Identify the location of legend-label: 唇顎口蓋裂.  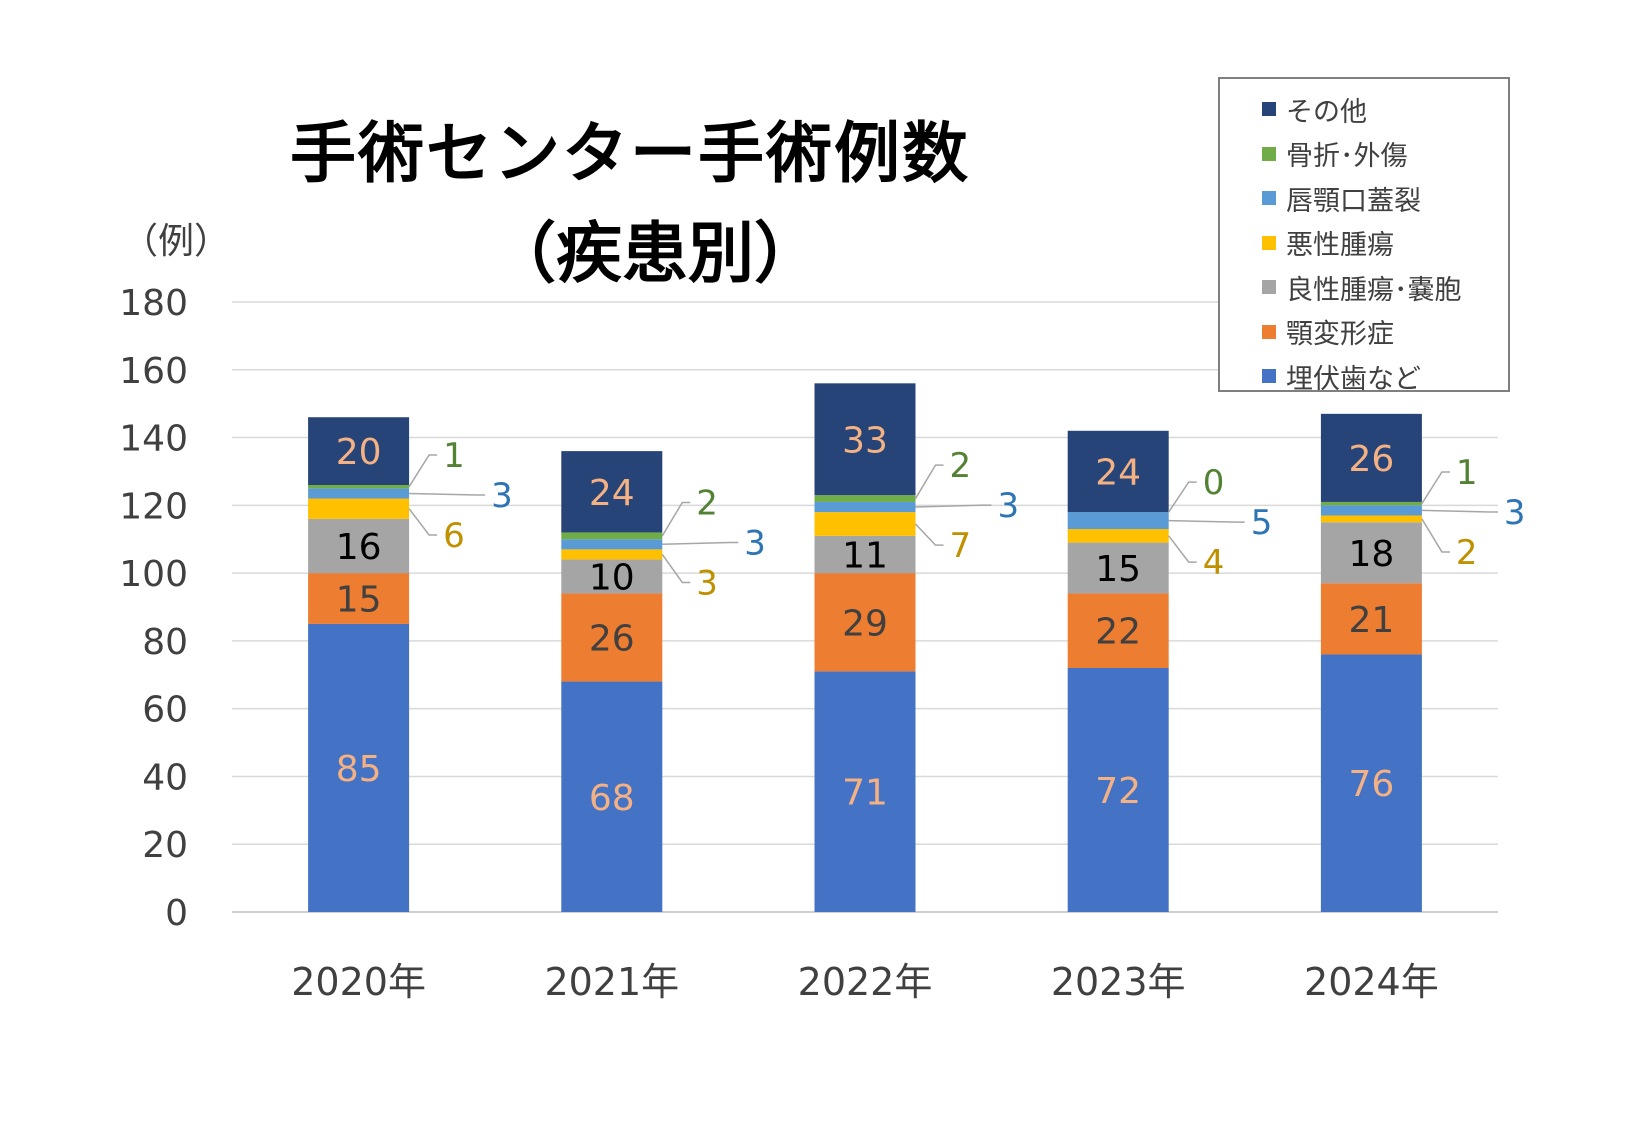
(1353, 201).